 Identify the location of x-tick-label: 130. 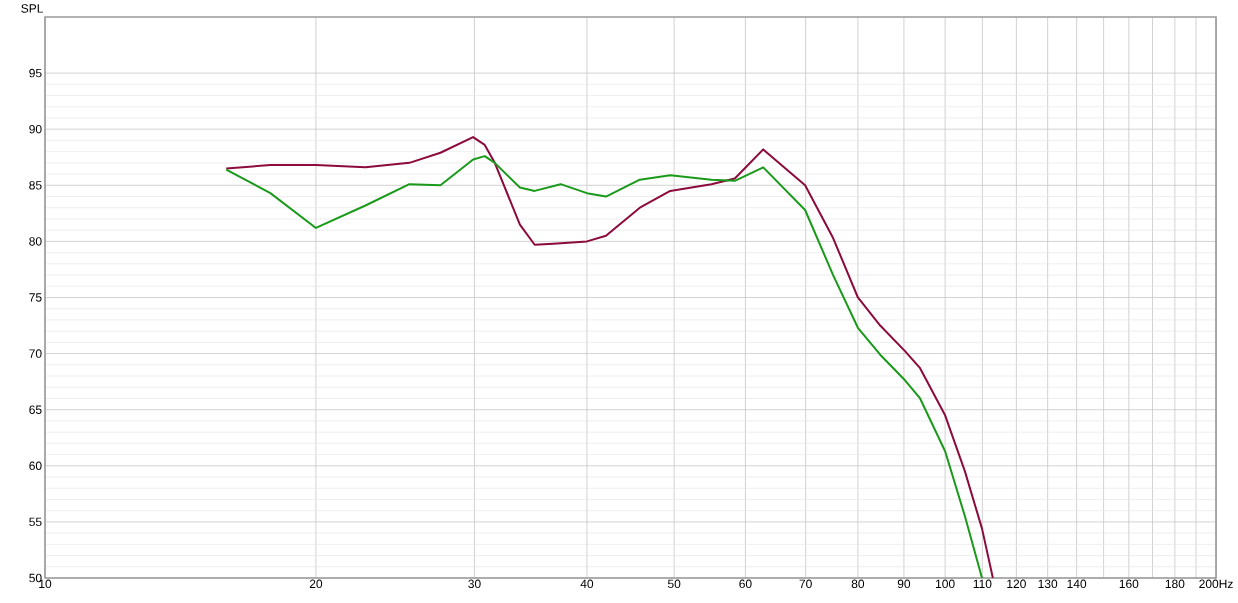
(1048, 584).